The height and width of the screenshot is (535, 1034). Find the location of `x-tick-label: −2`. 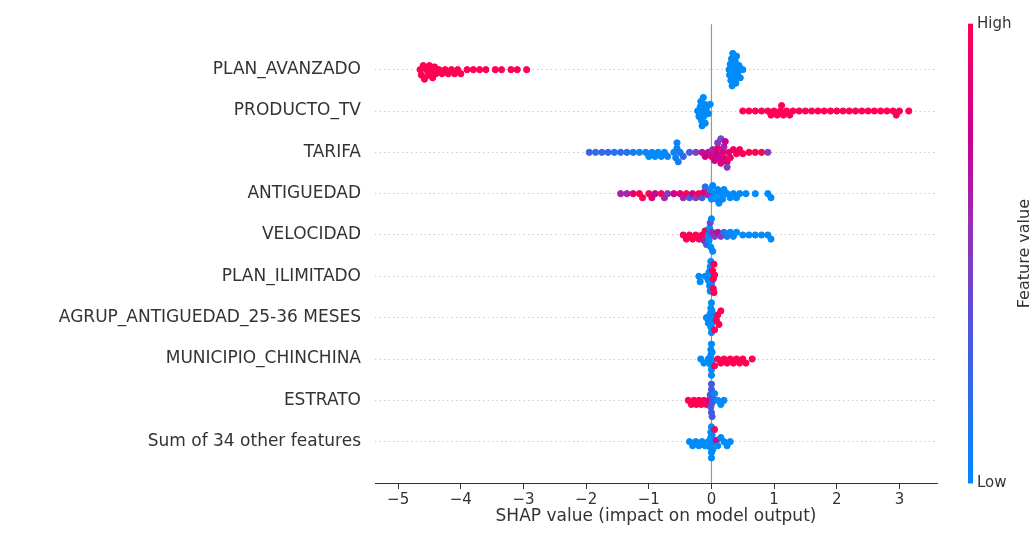

x-tick-label: −2 is located at coordinates (586, 498).